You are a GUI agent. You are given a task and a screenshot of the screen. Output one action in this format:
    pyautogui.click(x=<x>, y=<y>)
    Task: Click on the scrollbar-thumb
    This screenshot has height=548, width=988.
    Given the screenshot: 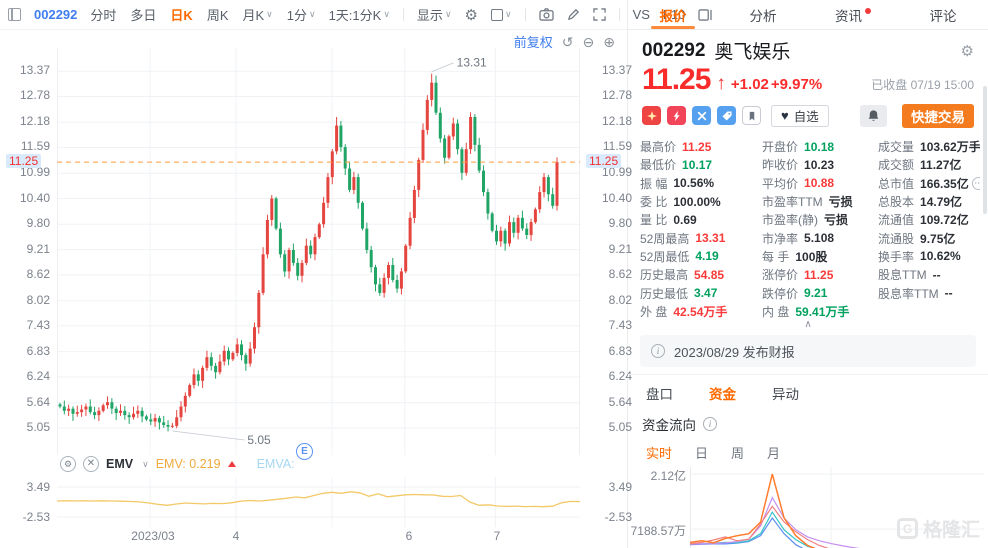 What is the action you would take?
    pyautogui.click(x=985, y=150)
    